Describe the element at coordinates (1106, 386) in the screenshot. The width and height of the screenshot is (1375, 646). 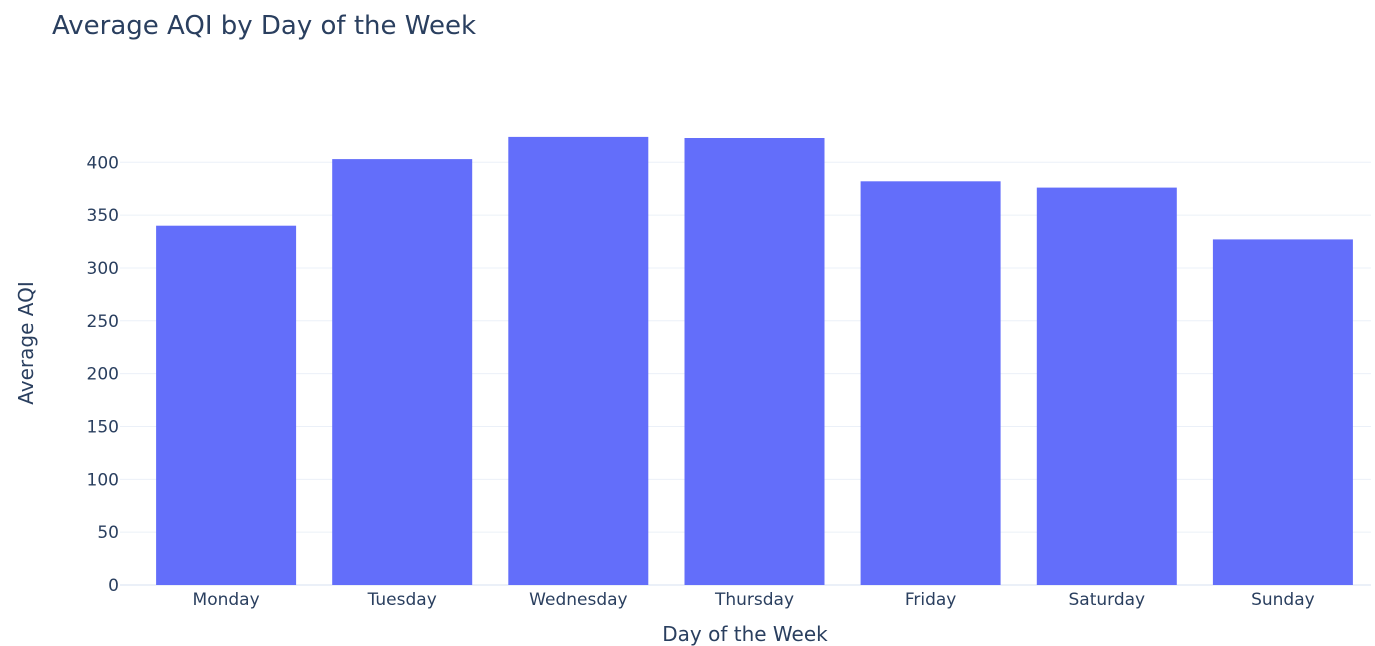
I see `bar-saturday` at that location.